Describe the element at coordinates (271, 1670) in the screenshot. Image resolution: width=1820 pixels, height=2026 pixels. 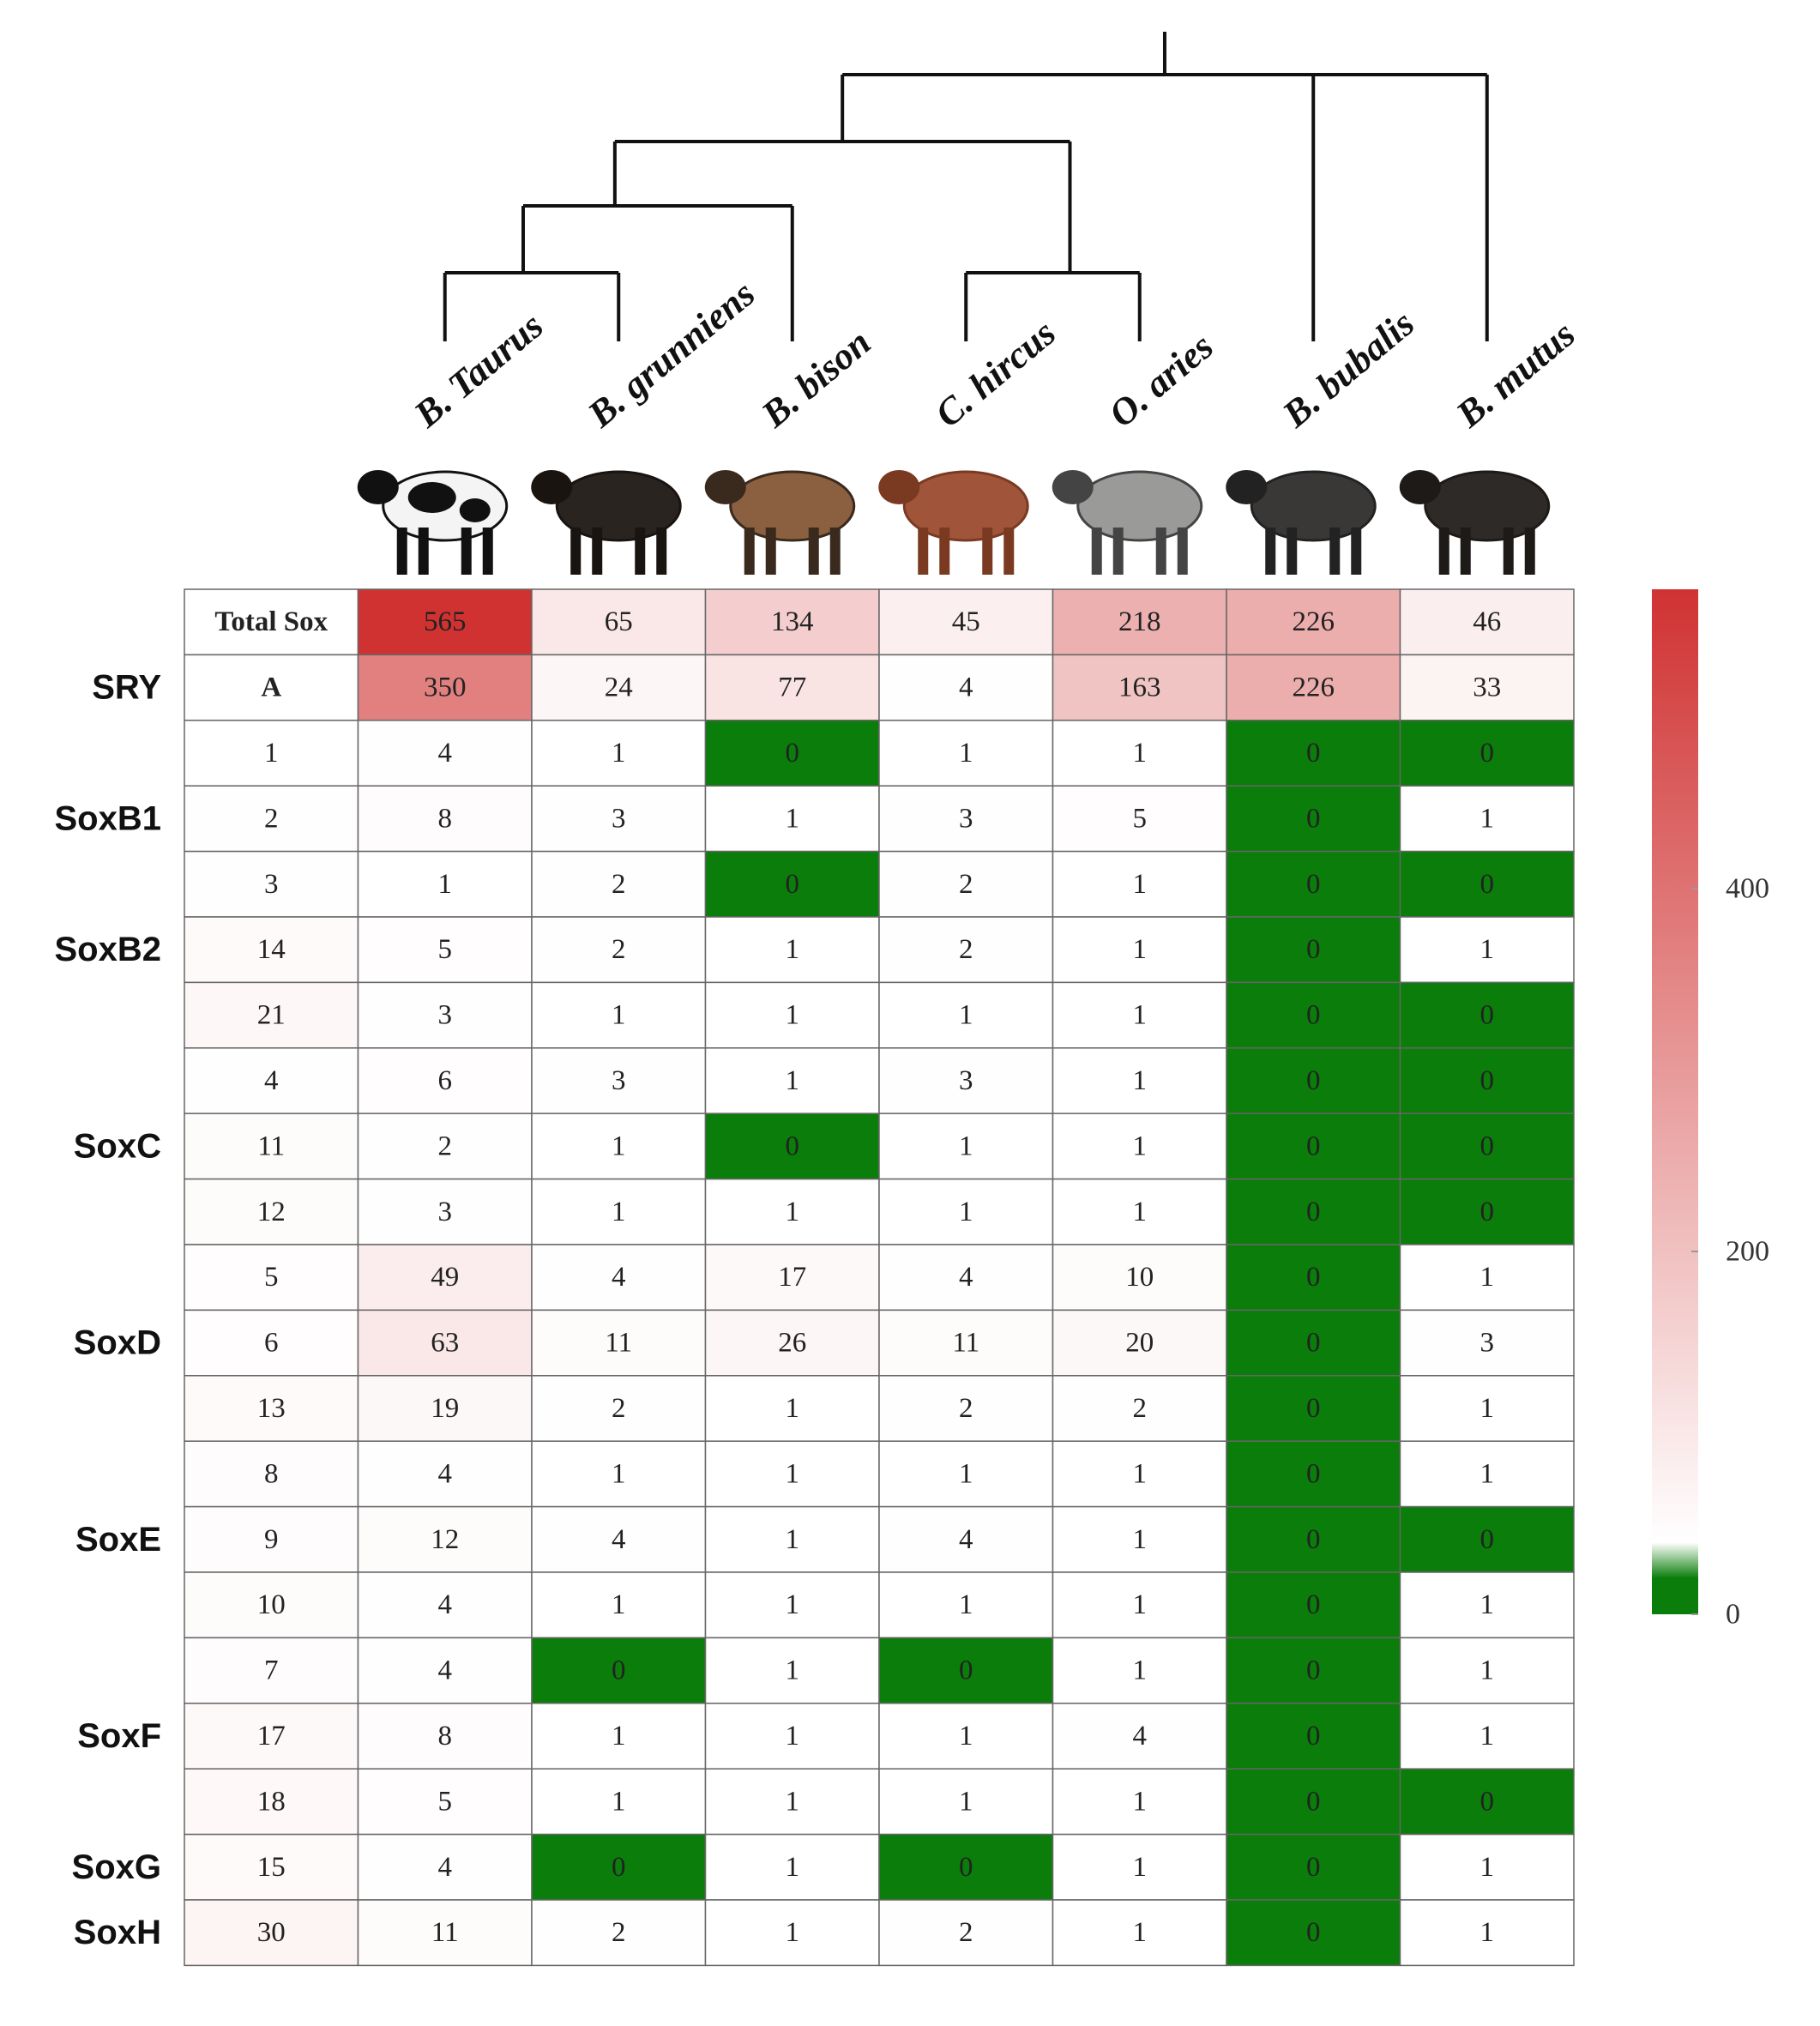
I see `row-label: 7` at that location.